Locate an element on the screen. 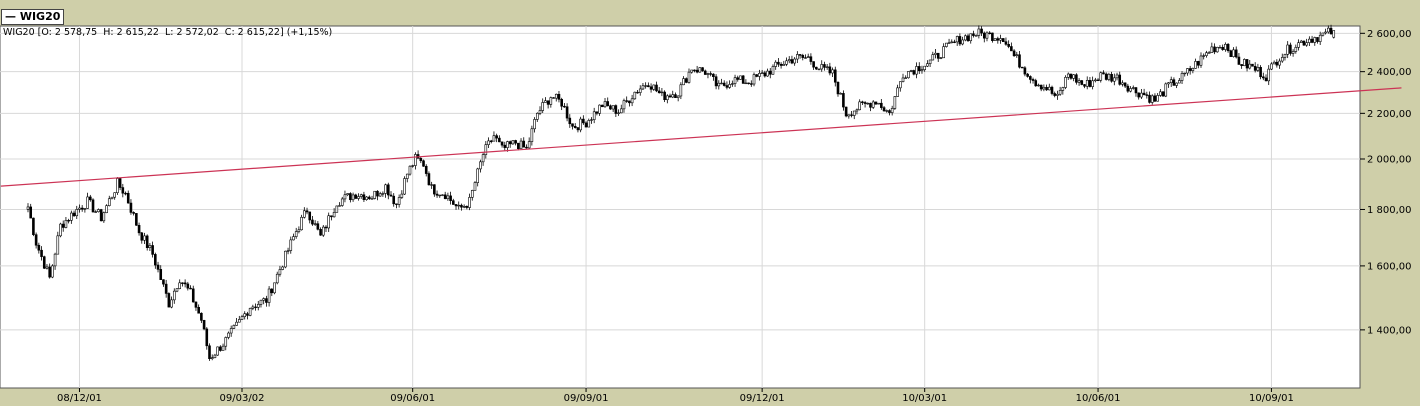 The width and height of the screenshot is (1420, 406). x-tick-label: 10/06/01 is located at coordinates (1098, 398).